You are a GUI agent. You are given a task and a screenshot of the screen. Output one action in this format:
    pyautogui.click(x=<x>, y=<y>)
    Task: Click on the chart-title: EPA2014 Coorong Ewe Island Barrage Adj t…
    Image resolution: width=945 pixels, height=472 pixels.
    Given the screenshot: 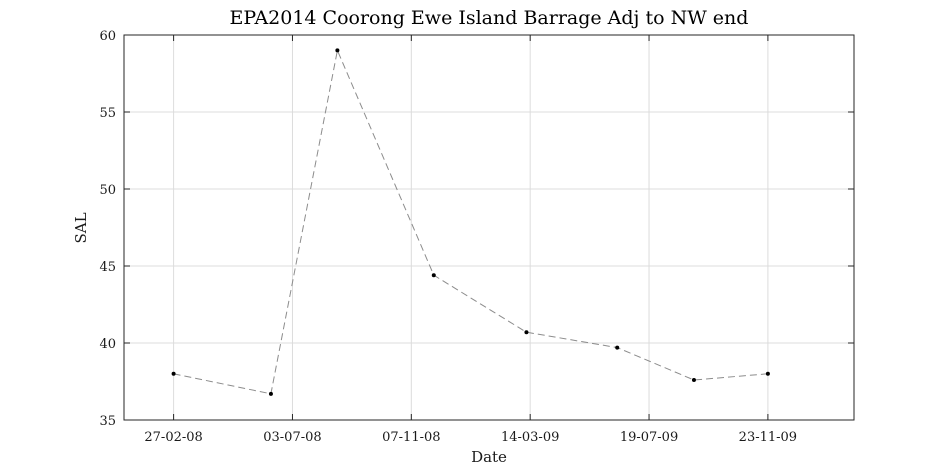 What is the action you would take?
    pyautogui.click(x=489, y=18)
    